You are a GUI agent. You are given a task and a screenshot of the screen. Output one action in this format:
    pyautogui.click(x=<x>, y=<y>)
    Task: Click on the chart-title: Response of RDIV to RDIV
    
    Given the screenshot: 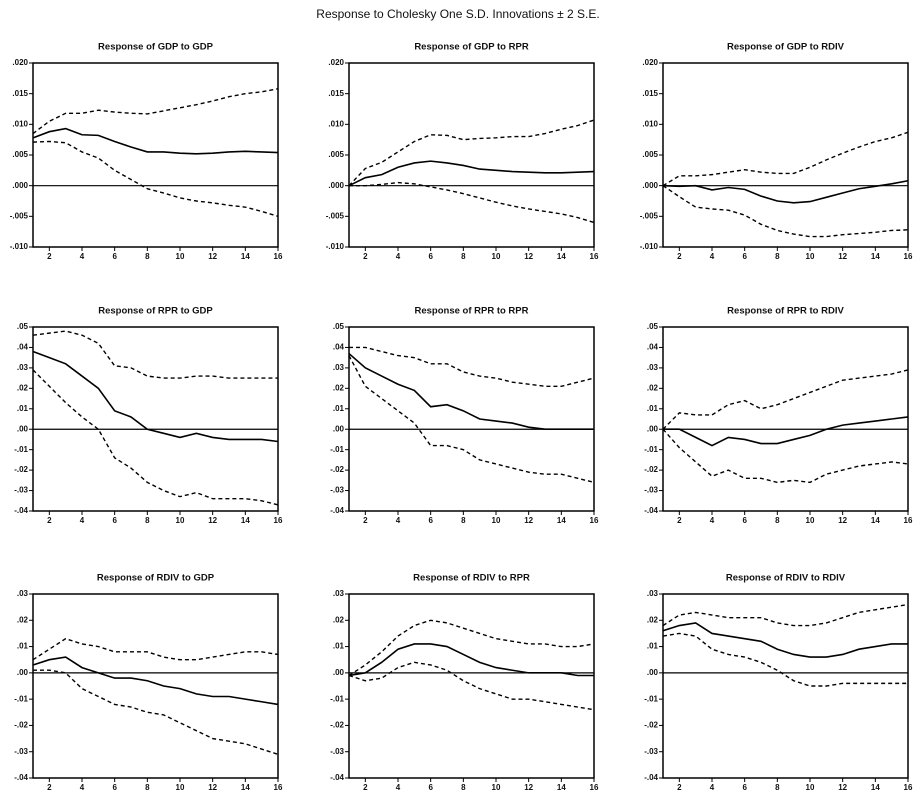 What is the action you would take?
    pyautogui.click(x=786, y=578)
    